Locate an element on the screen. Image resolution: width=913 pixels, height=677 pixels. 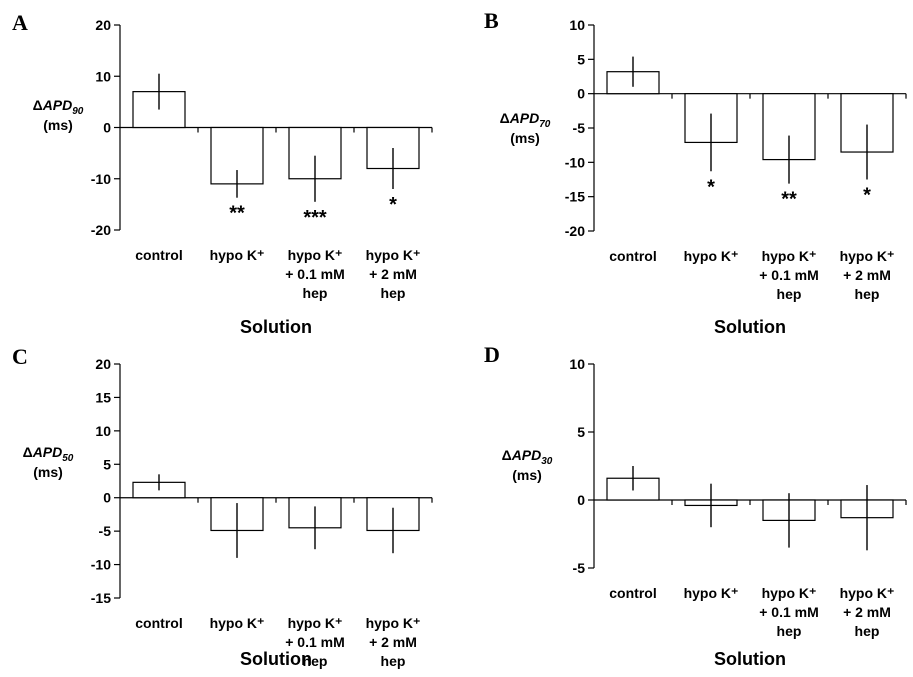
y-axis-label: ΔAPD70 is located at coordinates (525, 120).